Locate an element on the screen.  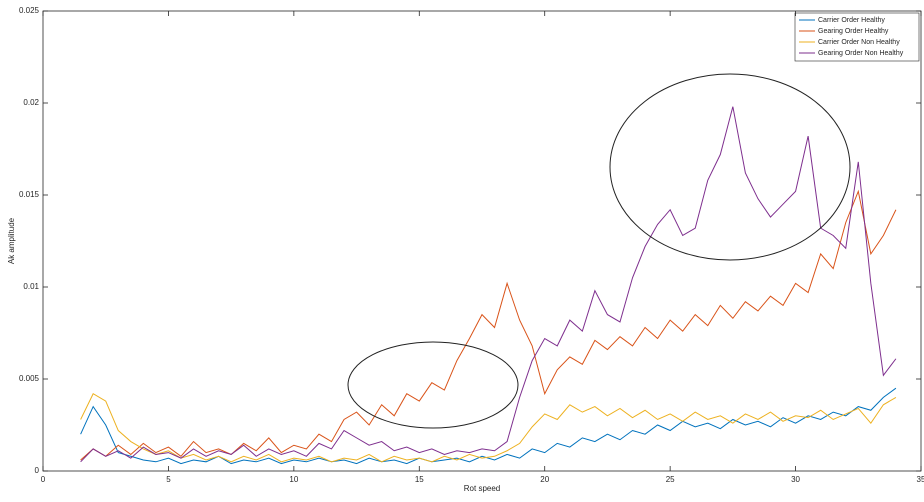
y-tick-label: 0.015 is located at coordinates (29, 194).